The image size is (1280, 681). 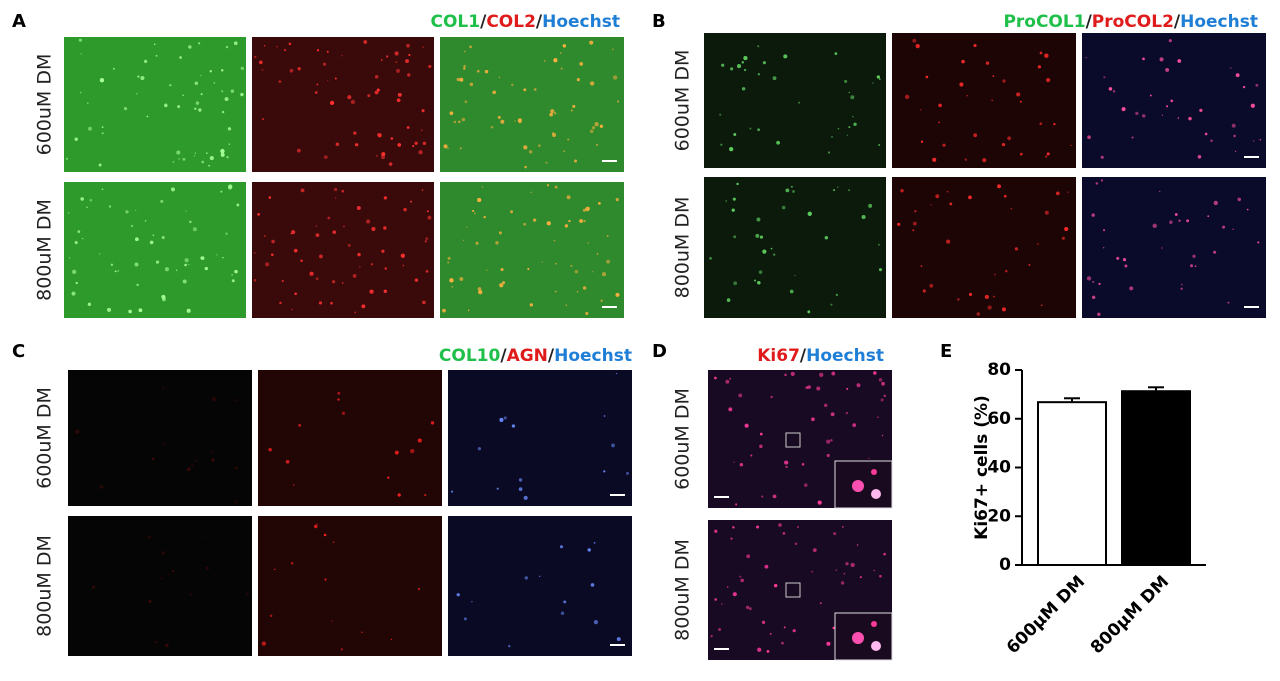 What do you see at coordinates (1156, 478) in the screenshot?
I see `bar` at bounding box center [1156, 478].